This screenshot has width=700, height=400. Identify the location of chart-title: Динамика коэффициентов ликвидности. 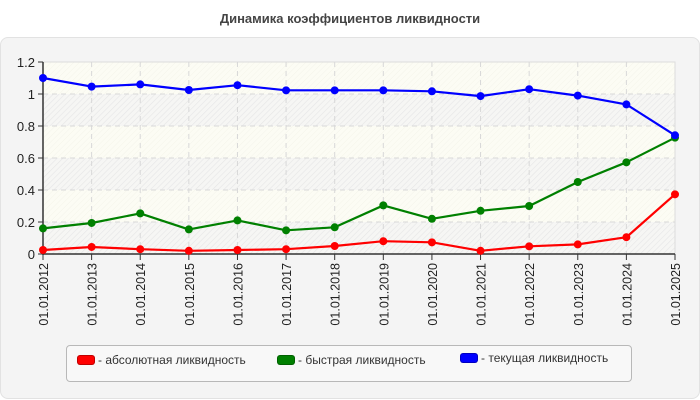
(350, 18).